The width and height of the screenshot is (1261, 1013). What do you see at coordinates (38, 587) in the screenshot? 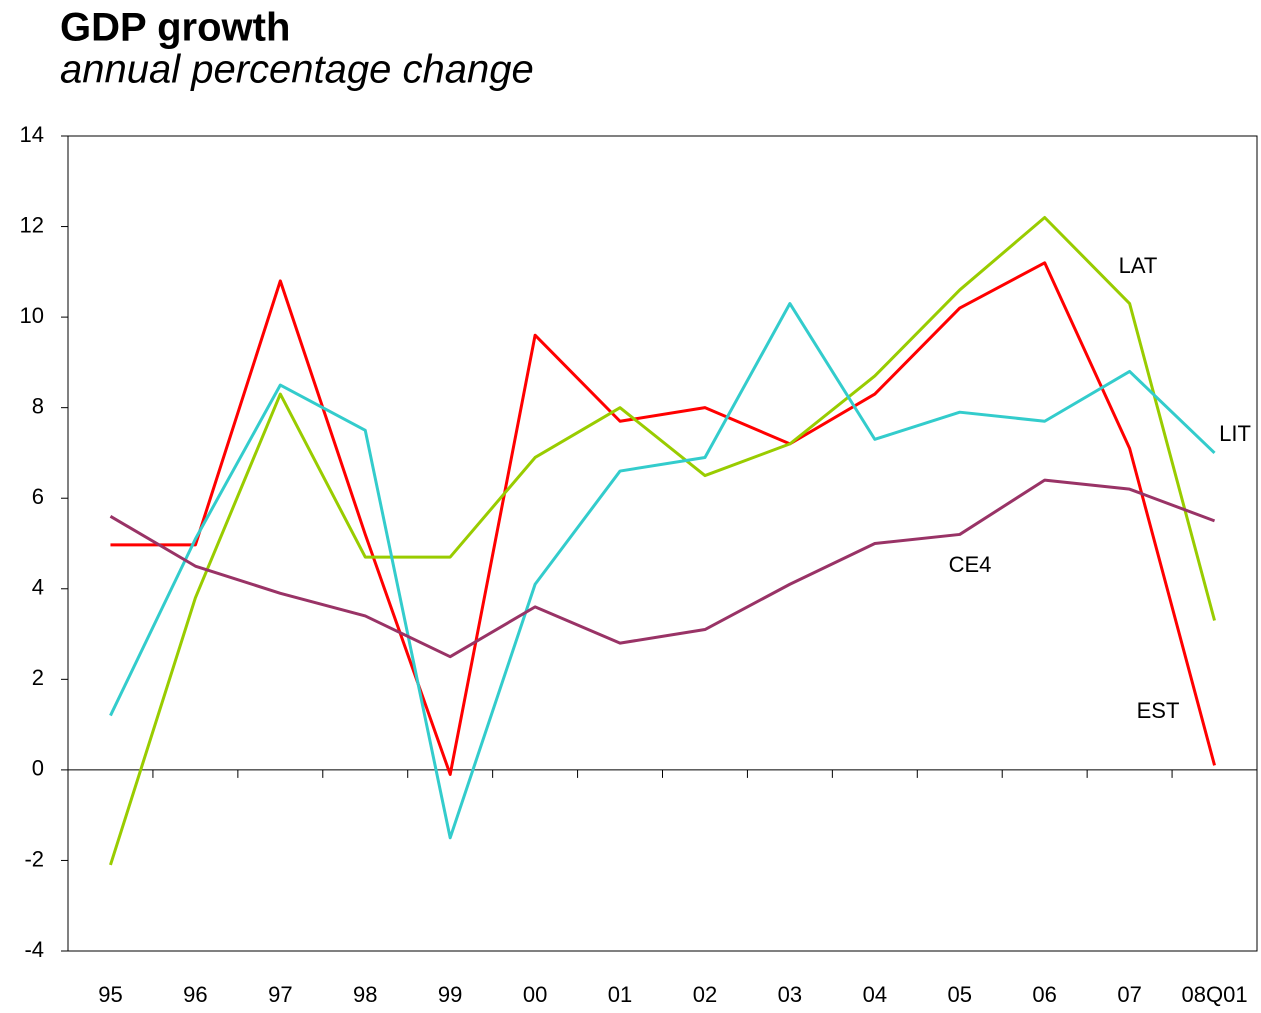
I see `y-tick-label: 4` at bounding box center [38, 587].